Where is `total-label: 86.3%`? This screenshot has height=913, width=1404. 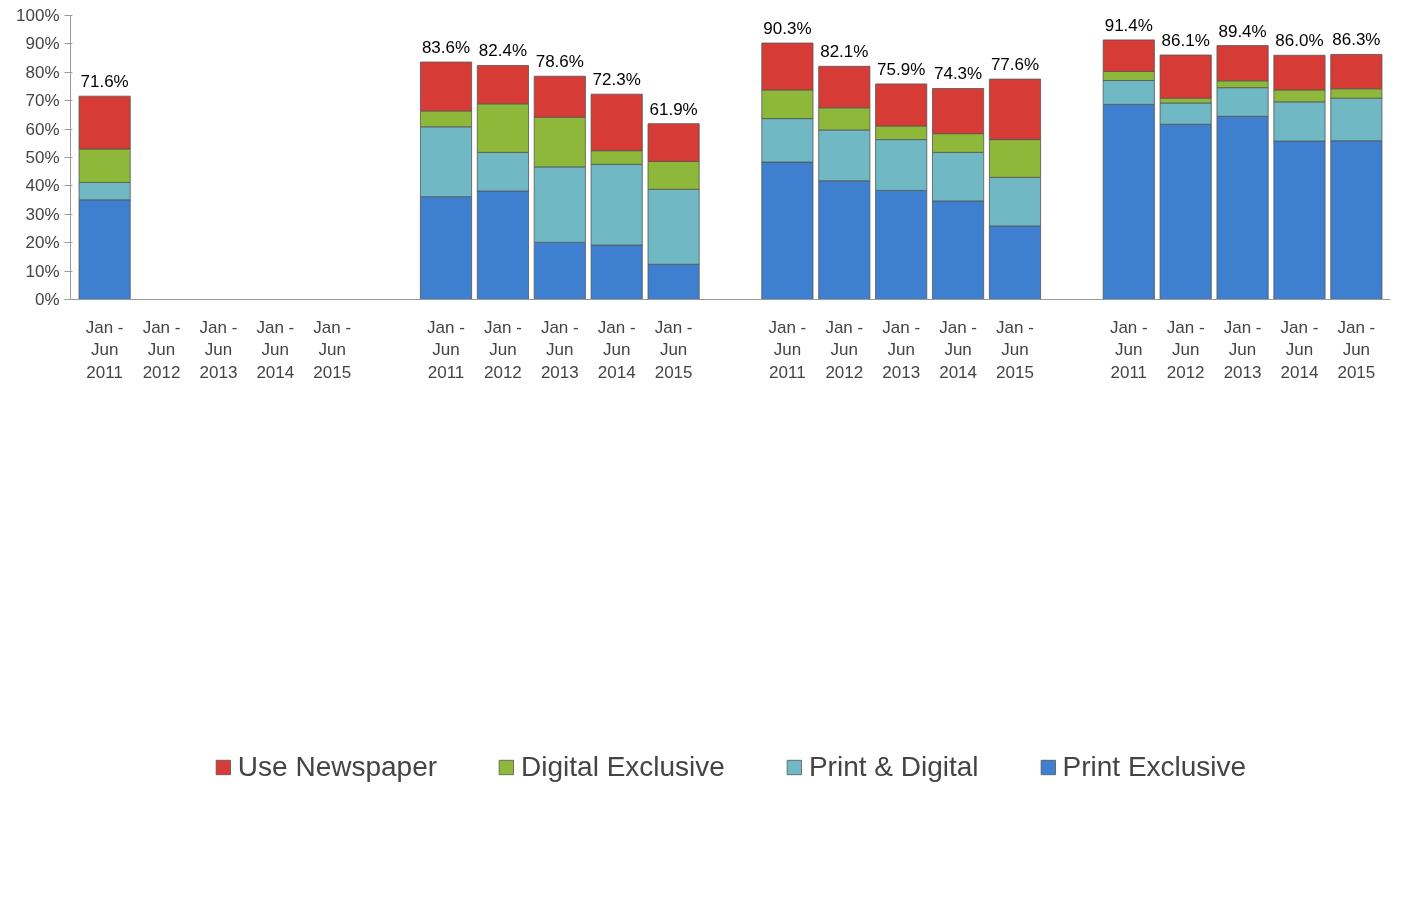
total-label: 86.3% is located at coordinates (1356, 40).